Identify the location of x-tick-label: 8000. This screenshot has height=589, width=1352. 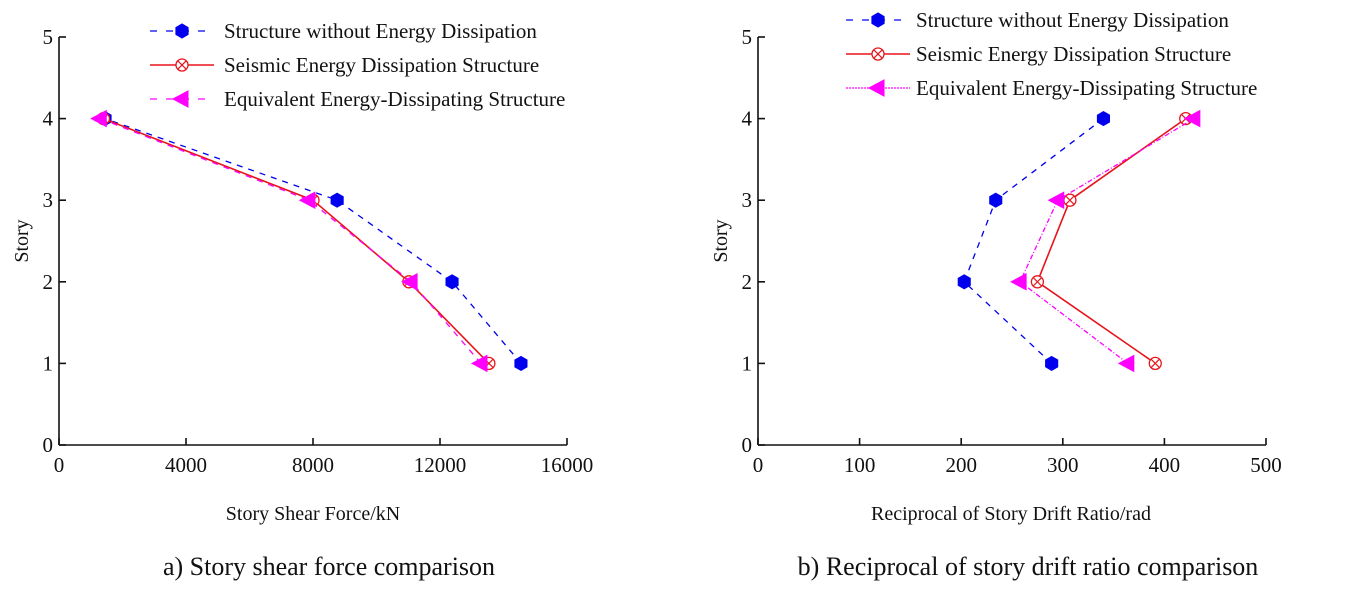
(313, 465).